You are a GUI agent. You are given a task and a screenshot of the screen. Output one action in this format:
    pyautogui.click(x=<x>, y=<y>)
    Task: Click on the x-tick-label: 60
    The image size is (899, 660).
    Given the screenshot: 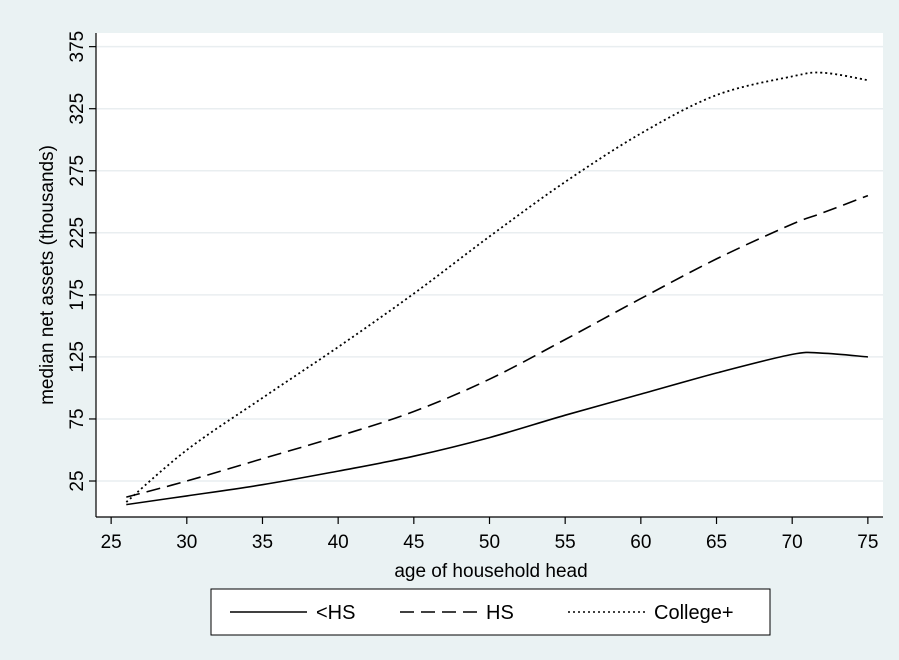 What is the action you would take?
    pyautogui.click(x=640, y=542)
    